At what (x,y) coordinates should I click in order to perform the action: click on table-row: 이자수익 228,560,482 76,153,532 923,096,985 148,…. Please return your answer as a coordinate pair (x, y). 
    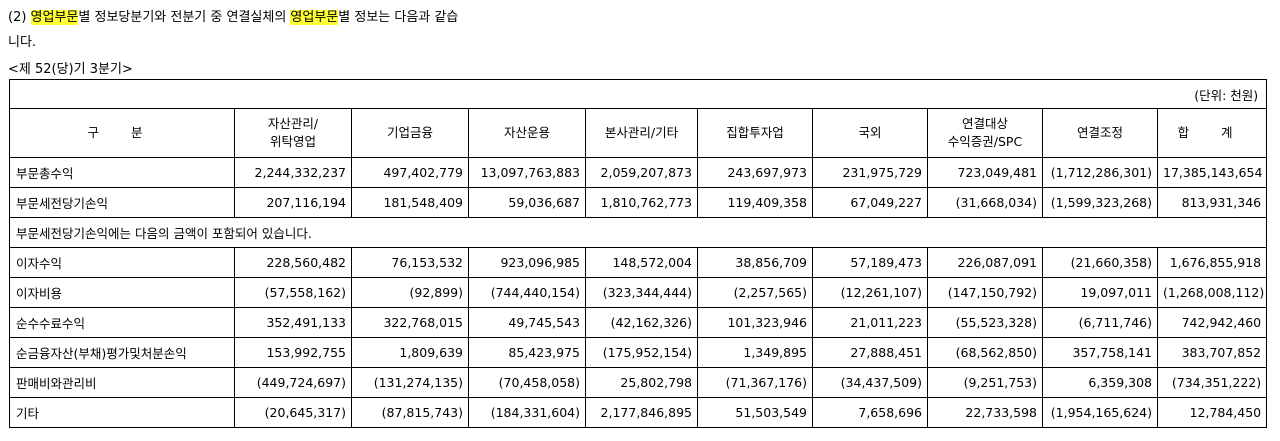
    Looking at the image, I should click on (638, 262).